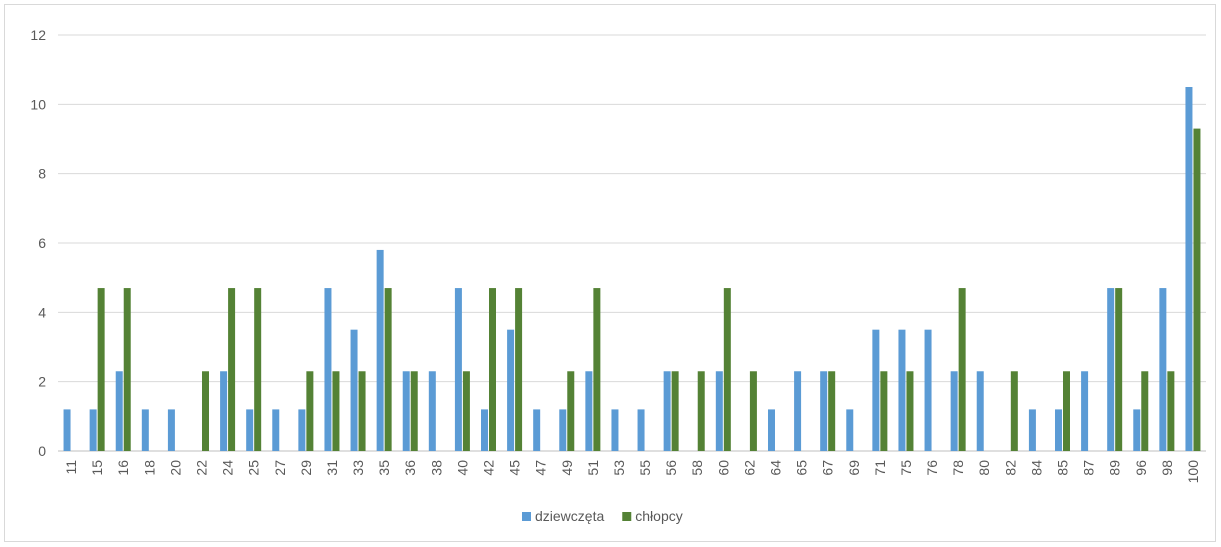  Describe the element at coordinates (436, 468) in the screenshot. I see `x-tick-label: 38` at that location.